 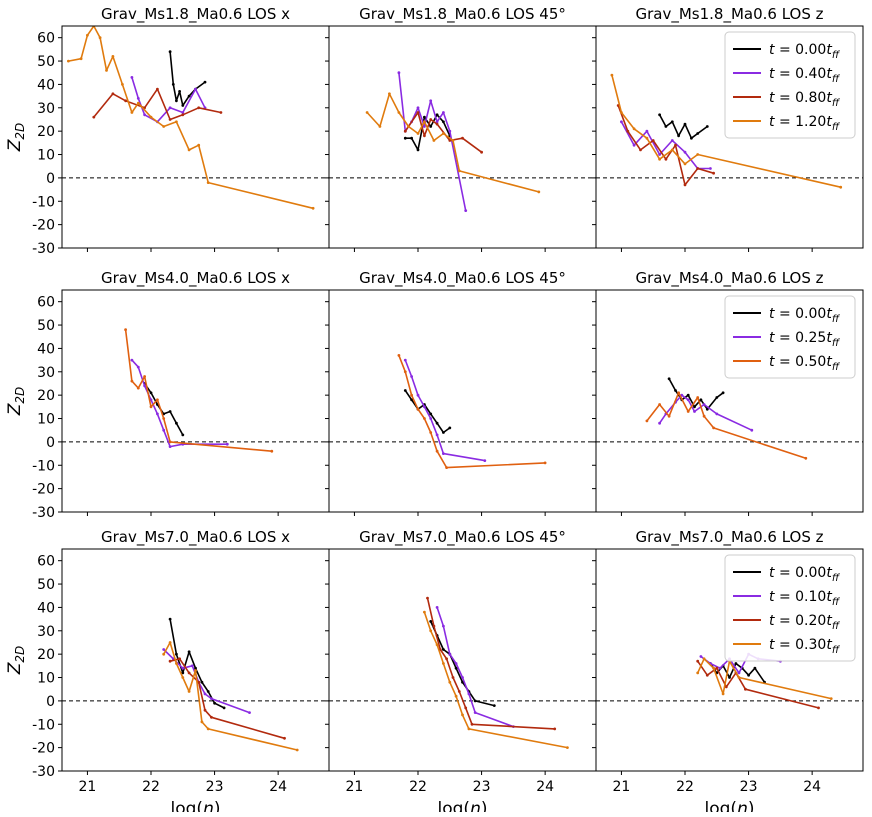 I want to click on legend-box, so click(x=790, y=85).